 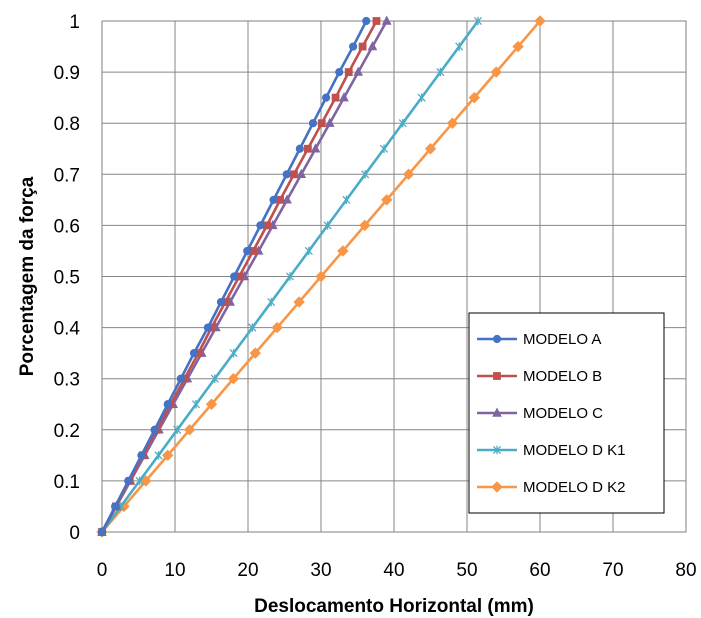 I want to click on y-tick-labels: 0 0.1 0.2 0.3 0.4 0.5 0.6 0.7 0.8 0.9 1, so click(x=67, y=278).